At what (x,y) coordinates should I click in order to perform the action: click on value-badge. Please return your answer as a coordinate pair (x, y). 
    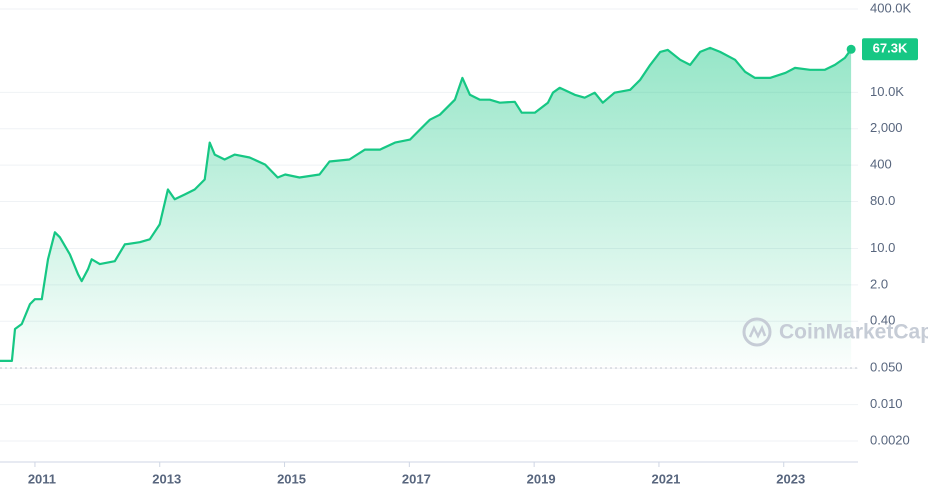
    Looking at the image, I should click on (890, 49).